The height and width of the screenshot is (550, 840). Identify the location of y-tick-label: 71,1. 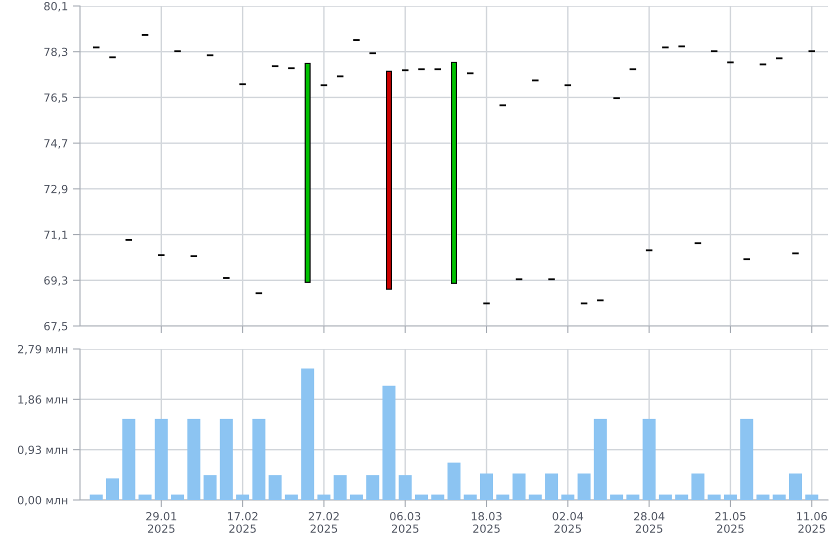
(56, 235).